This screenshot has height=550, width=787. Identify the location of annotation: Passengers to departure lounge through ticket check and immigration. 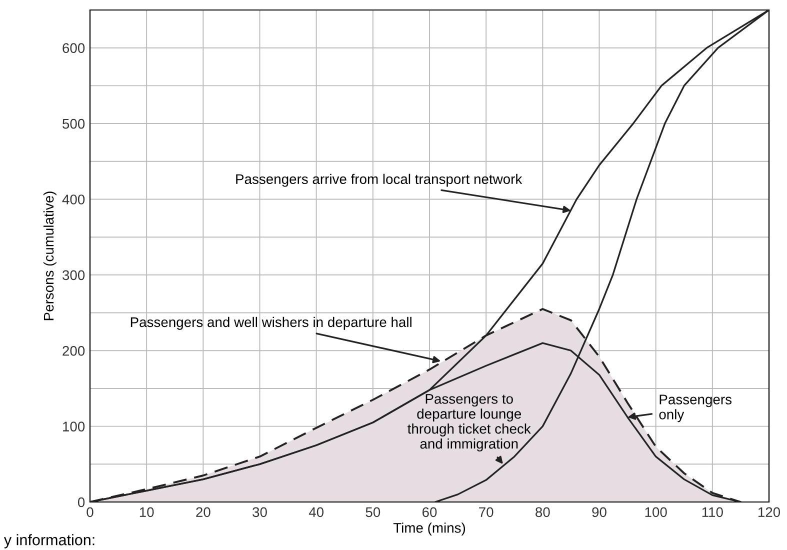
(469, 423).